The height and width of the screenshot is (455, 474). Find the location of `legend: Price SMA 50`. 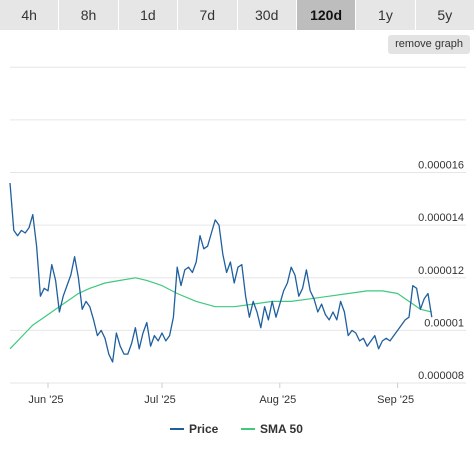

legend: Price SMA 50 is located at coordinates (236, 429).